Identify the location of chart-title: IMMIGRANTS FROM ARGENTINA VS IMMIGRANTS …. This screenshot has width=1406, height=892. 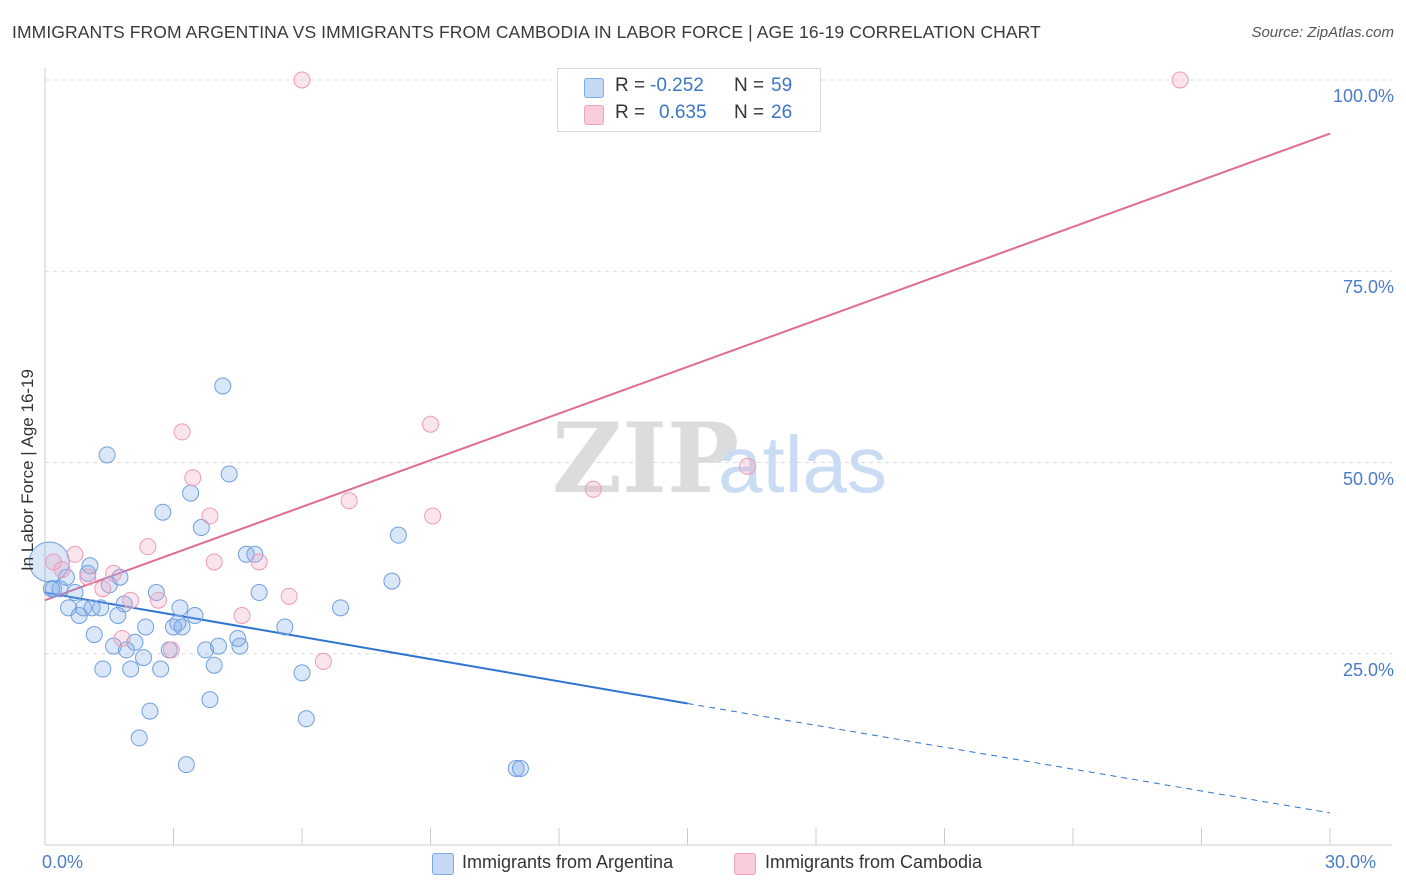
(526, 32).